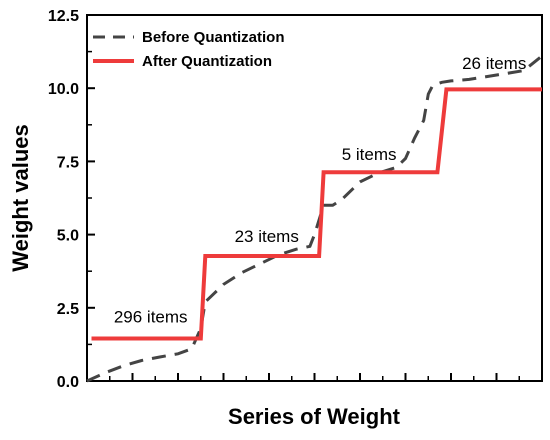 This screenshot has width=550, height=440. I want to click on y-axis-title: Weight values, so click(20, 198).